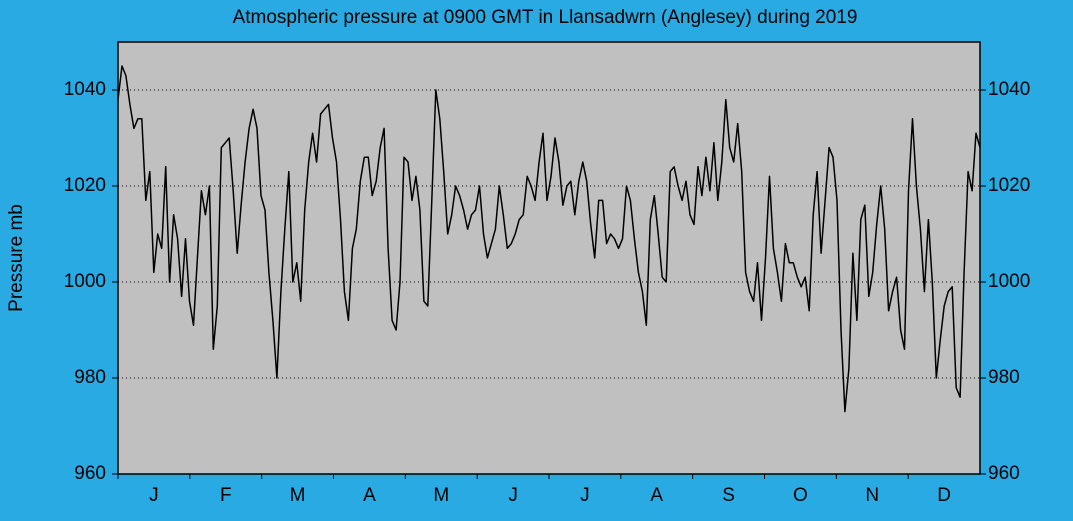 The image size is (1073, 521). Describe the element at coordinates (1009, 89) in the screenshot. I see `y-tick-label-right: 1040` at that location.